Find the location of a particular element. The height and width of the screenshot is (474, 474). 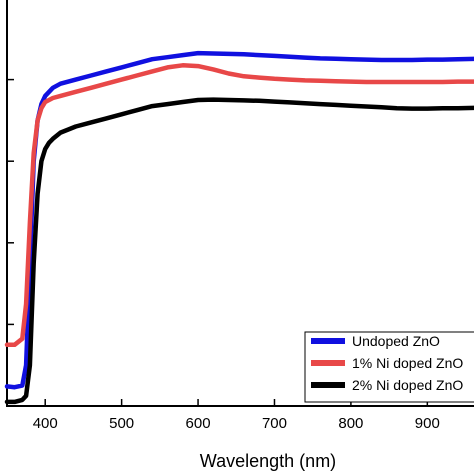

x-tick-labels: 400 500 600 700 800 900 is located at coordinates (236, 423).